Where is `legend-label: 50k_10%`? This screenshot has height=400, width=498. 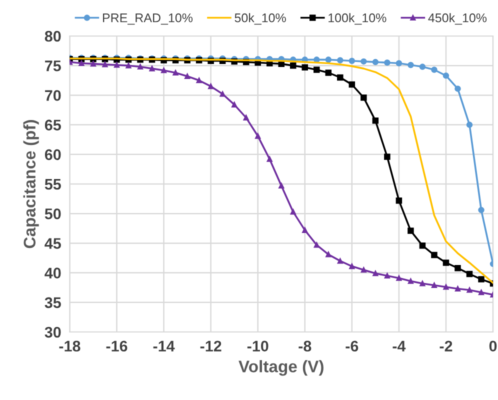
legend-label: 50k_10% is located at coordinates (260, 19).